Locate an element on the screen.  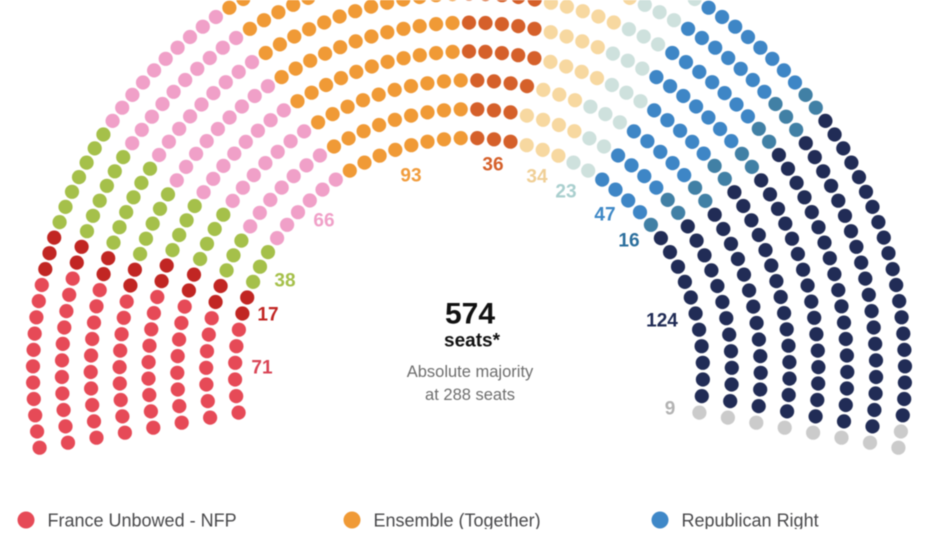
svg-text: at 288 seats is located at coordinates (470, 395).